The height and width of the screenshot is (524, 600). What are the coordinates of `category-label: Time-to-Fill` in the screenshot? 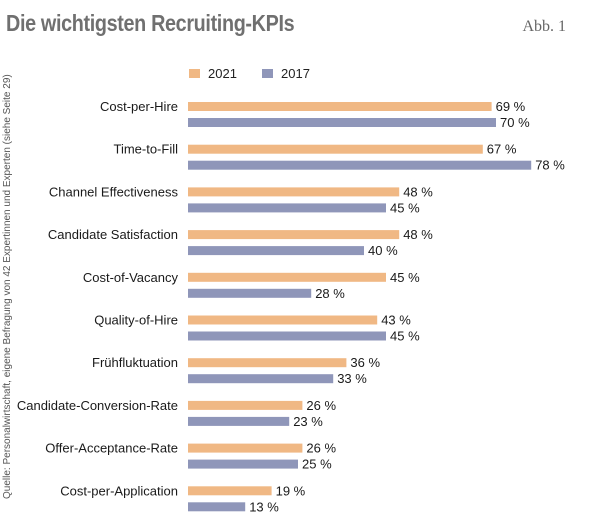 It's located at (145, 149).